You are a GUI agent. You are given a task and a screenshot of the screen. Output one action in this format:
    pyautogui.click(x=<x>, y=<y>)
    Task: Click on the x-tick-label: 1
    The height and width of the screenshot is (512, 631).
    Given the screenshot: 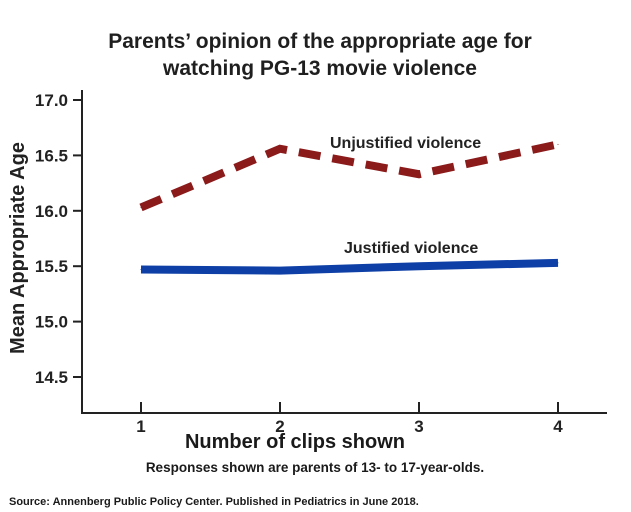 What is the action you would take?
    pyautogui.click(x=140, y=426)
    